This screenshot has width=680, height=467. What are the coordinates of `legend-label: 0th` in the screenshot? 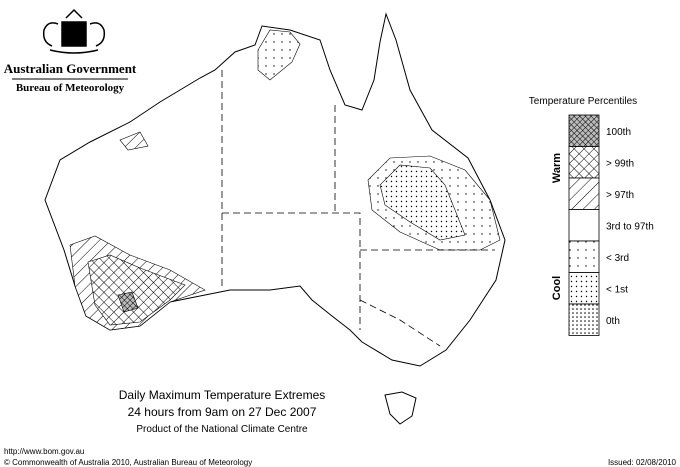 It's located at (613, 321).